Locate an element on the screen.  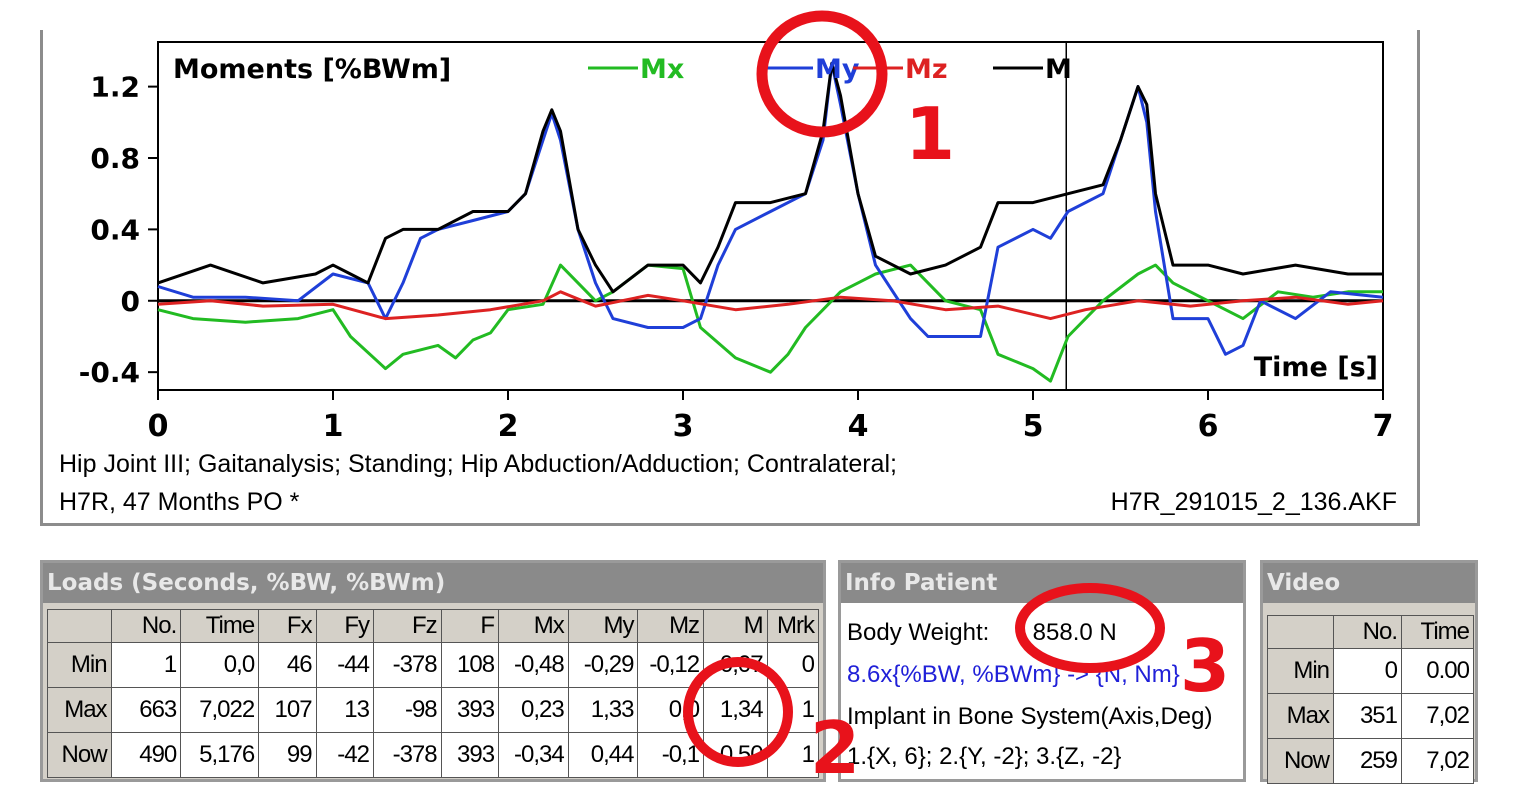
loads-cell: -0,29 is located at coordinates (603, 665).